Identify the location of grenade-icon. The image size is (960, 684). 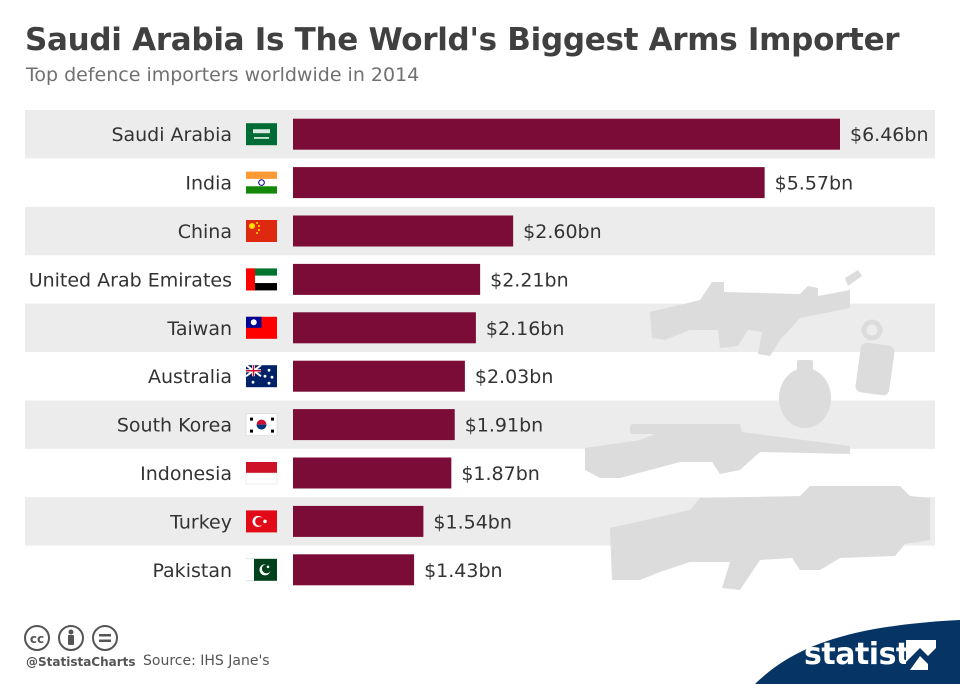
(805, 394).